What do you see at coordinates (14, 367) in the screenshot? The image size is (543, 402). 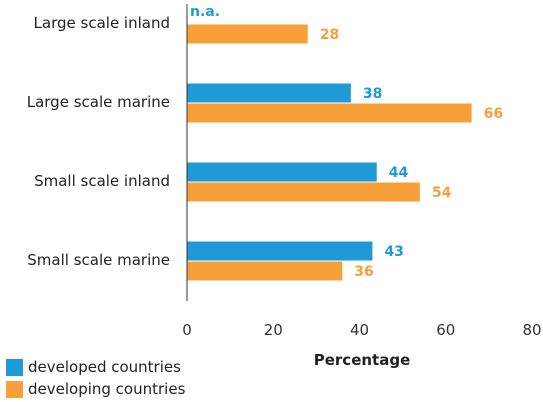 I see `legend-swatch-developed` at bounding box center [14, 367].